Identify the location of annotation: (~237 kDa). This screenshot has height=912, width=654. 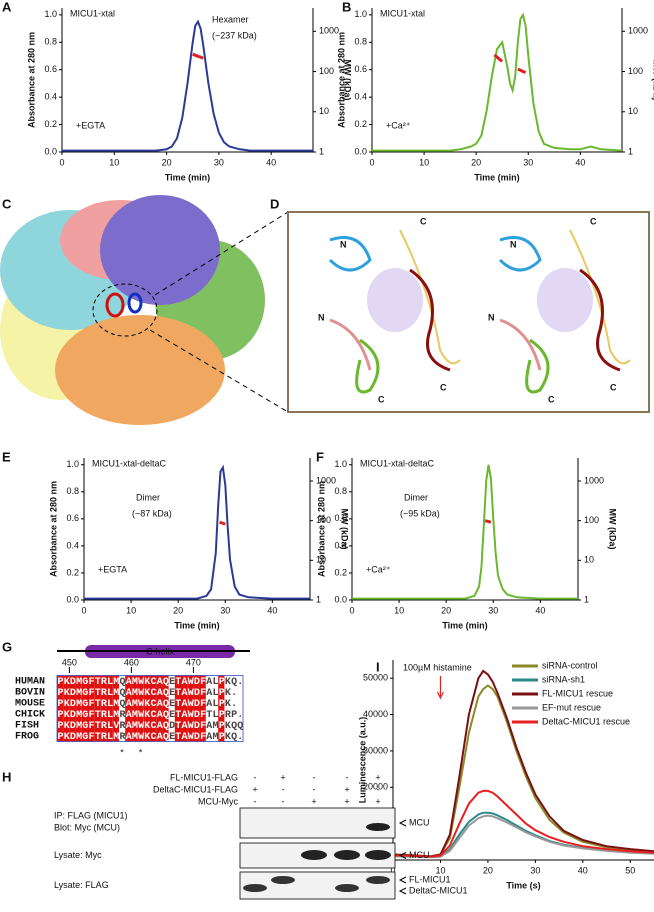
(234, 35).